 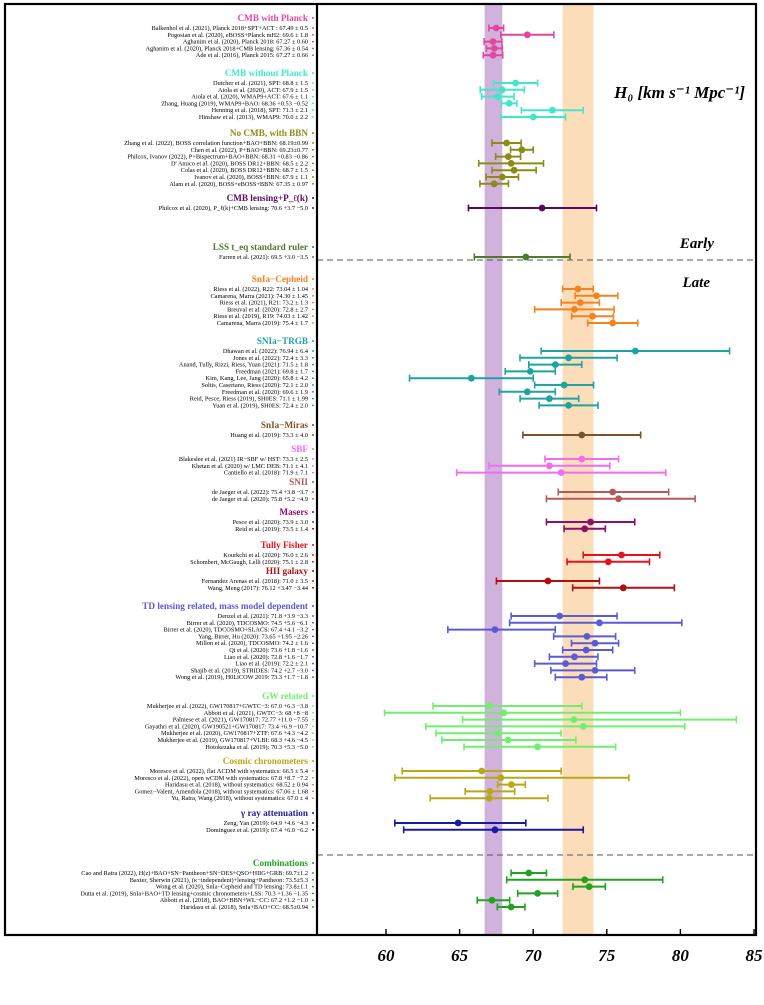 What do you see at coordinates (696, 283) in the screenshot?
I see `era-label-late: Late` at bounding box center [696, 283].